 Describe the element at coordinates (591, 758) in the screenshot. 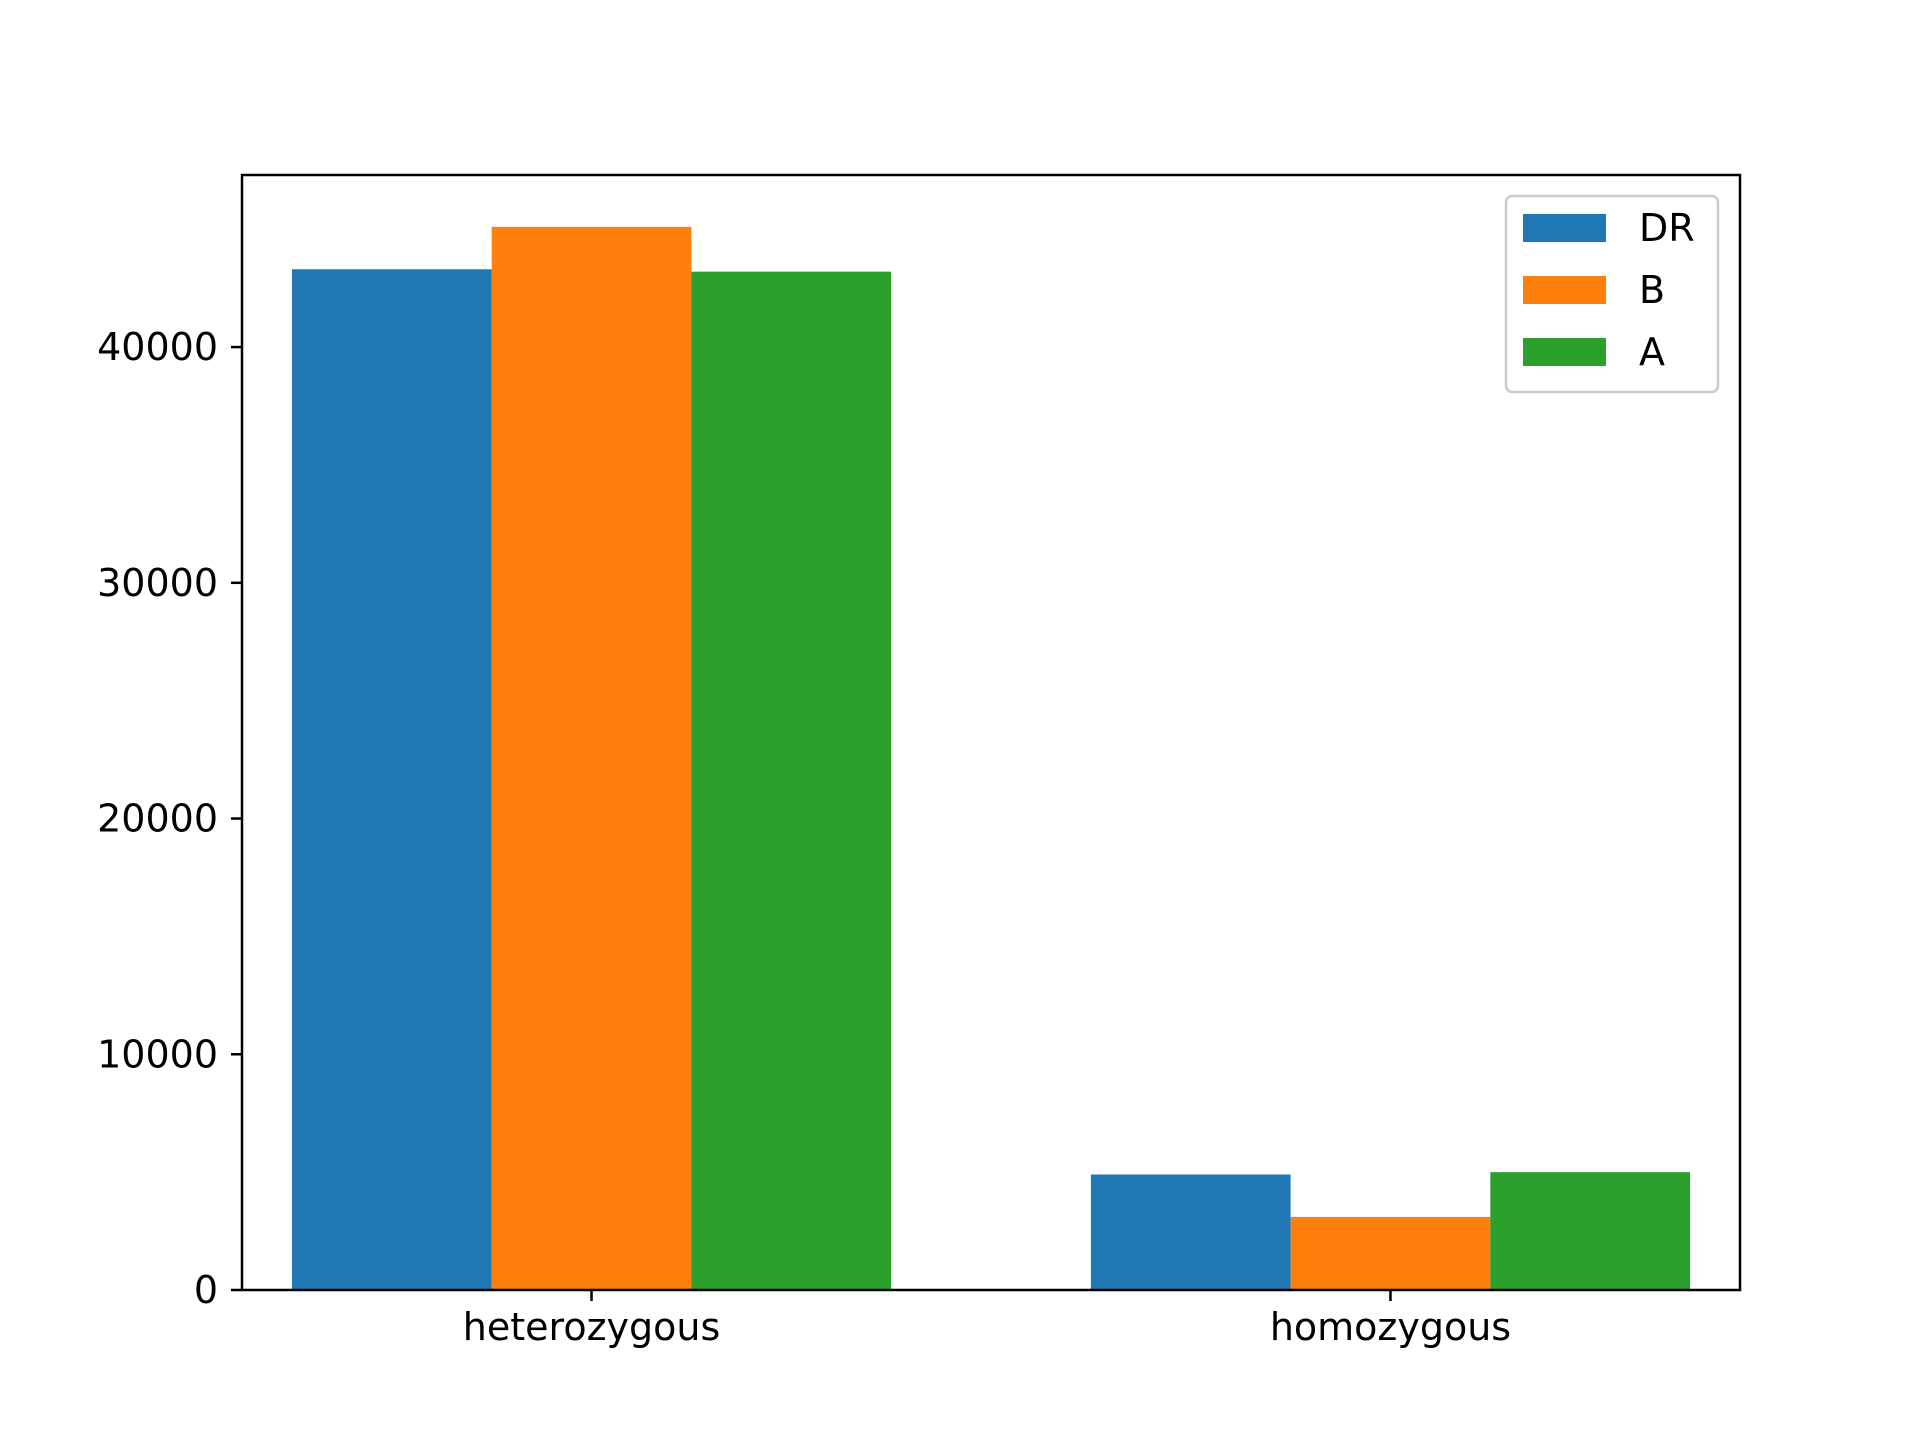

I see `bar-B-heterozygous` at that location.